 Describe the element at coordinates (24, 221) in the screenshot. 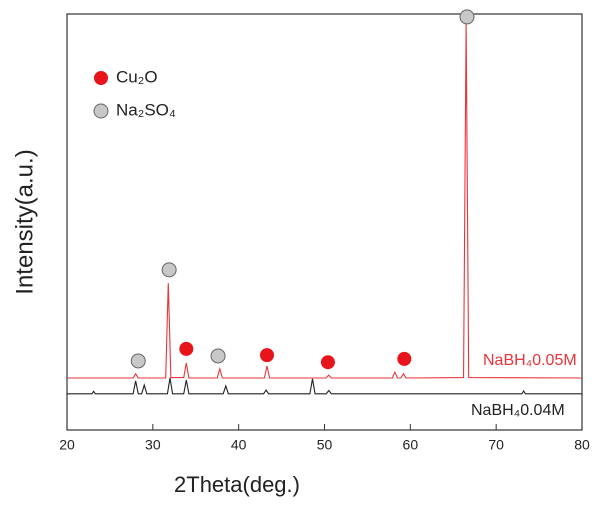

I see `y-axis-label: Intensity(a.u.)` at that location.